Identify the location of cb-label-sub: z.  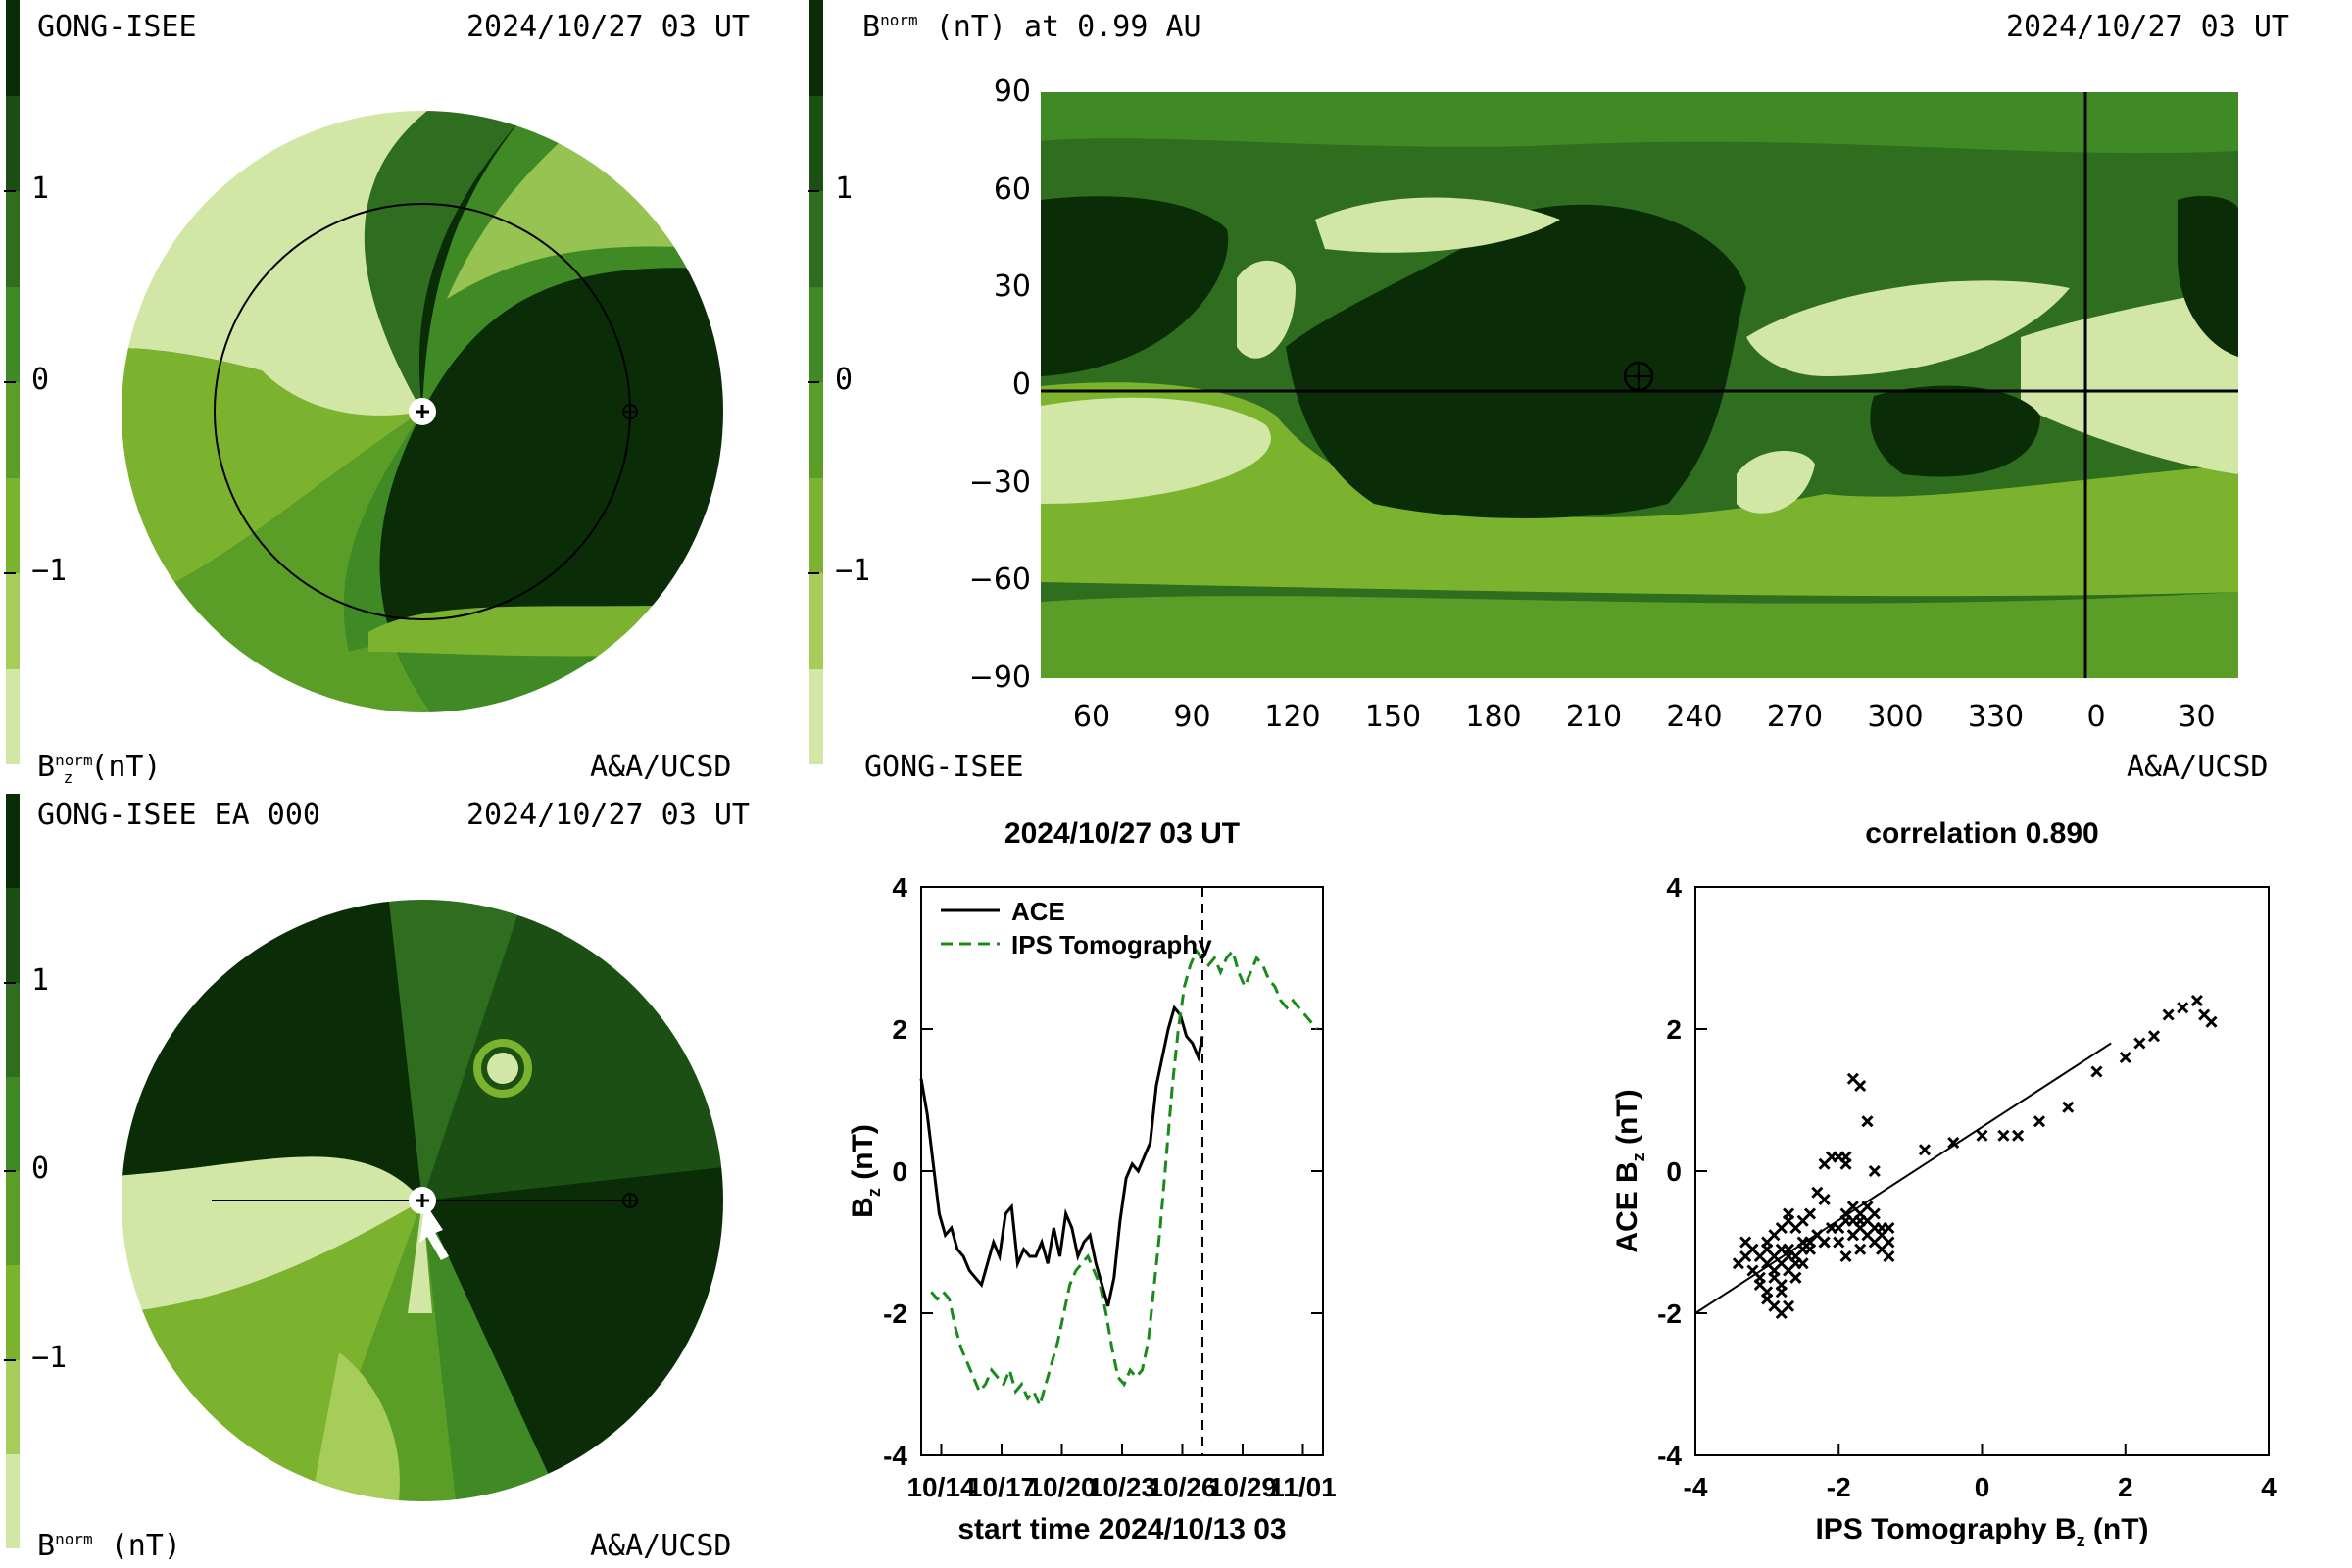
(68, 777).